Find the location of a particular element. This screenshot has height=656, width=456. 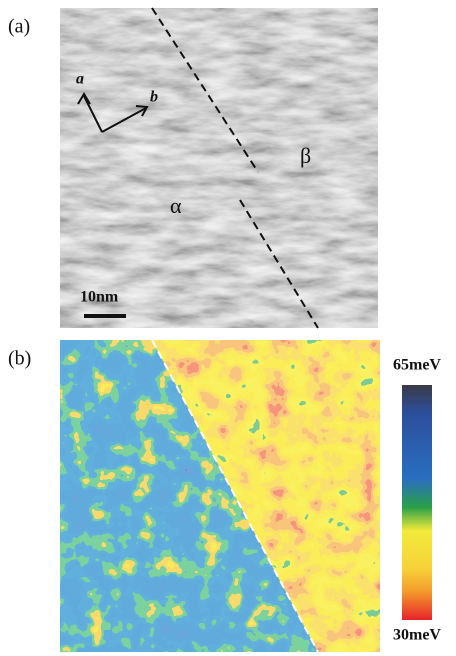

scale-bar-label: 10nm is located at coordinates (99, 297).